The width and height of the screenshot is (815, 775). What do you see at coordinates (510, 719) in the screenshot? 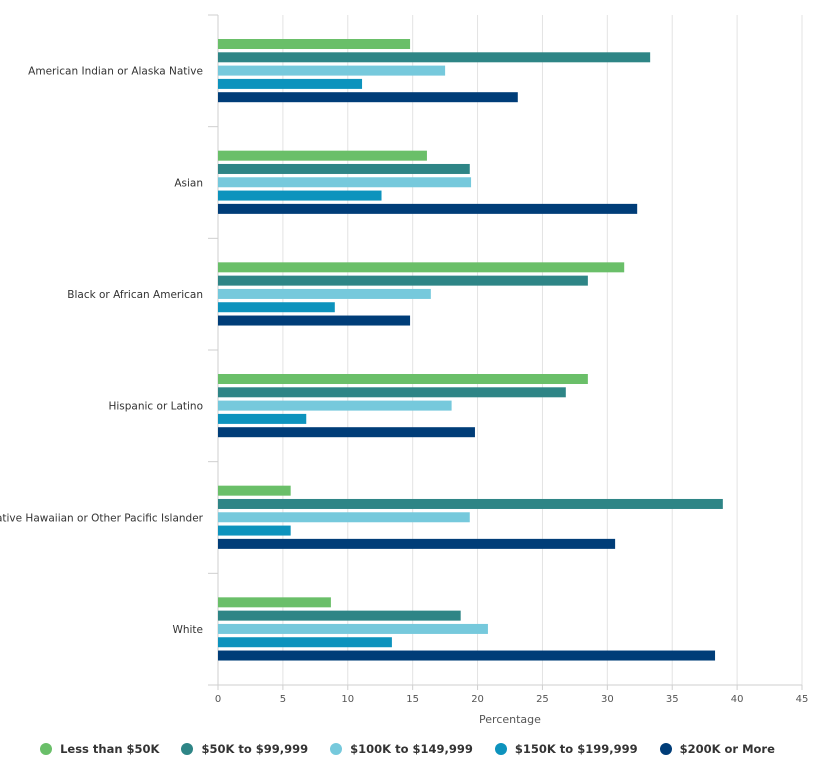
I see `x-axis-title: Percentage` at bounding box center [510, 719].